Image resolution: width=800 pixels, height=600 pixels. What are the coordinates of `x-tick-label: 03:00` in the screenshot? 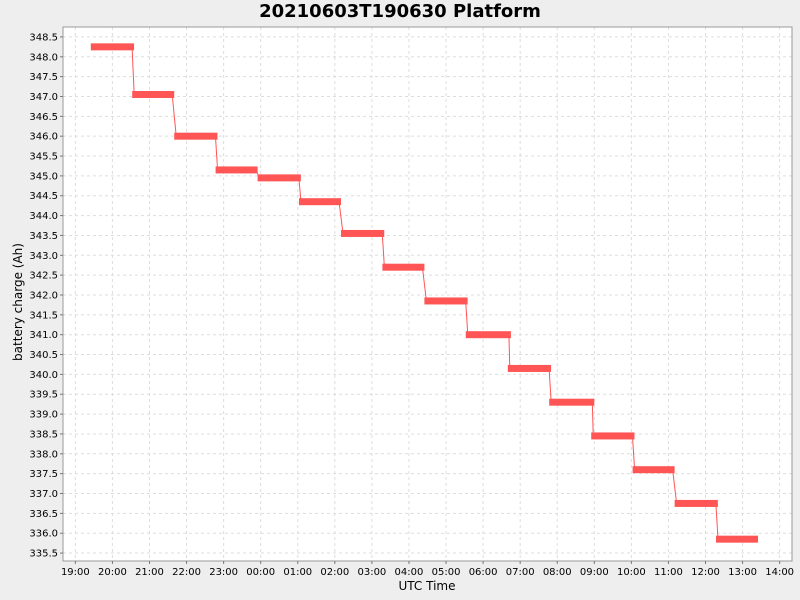 It's located at (371, 572).